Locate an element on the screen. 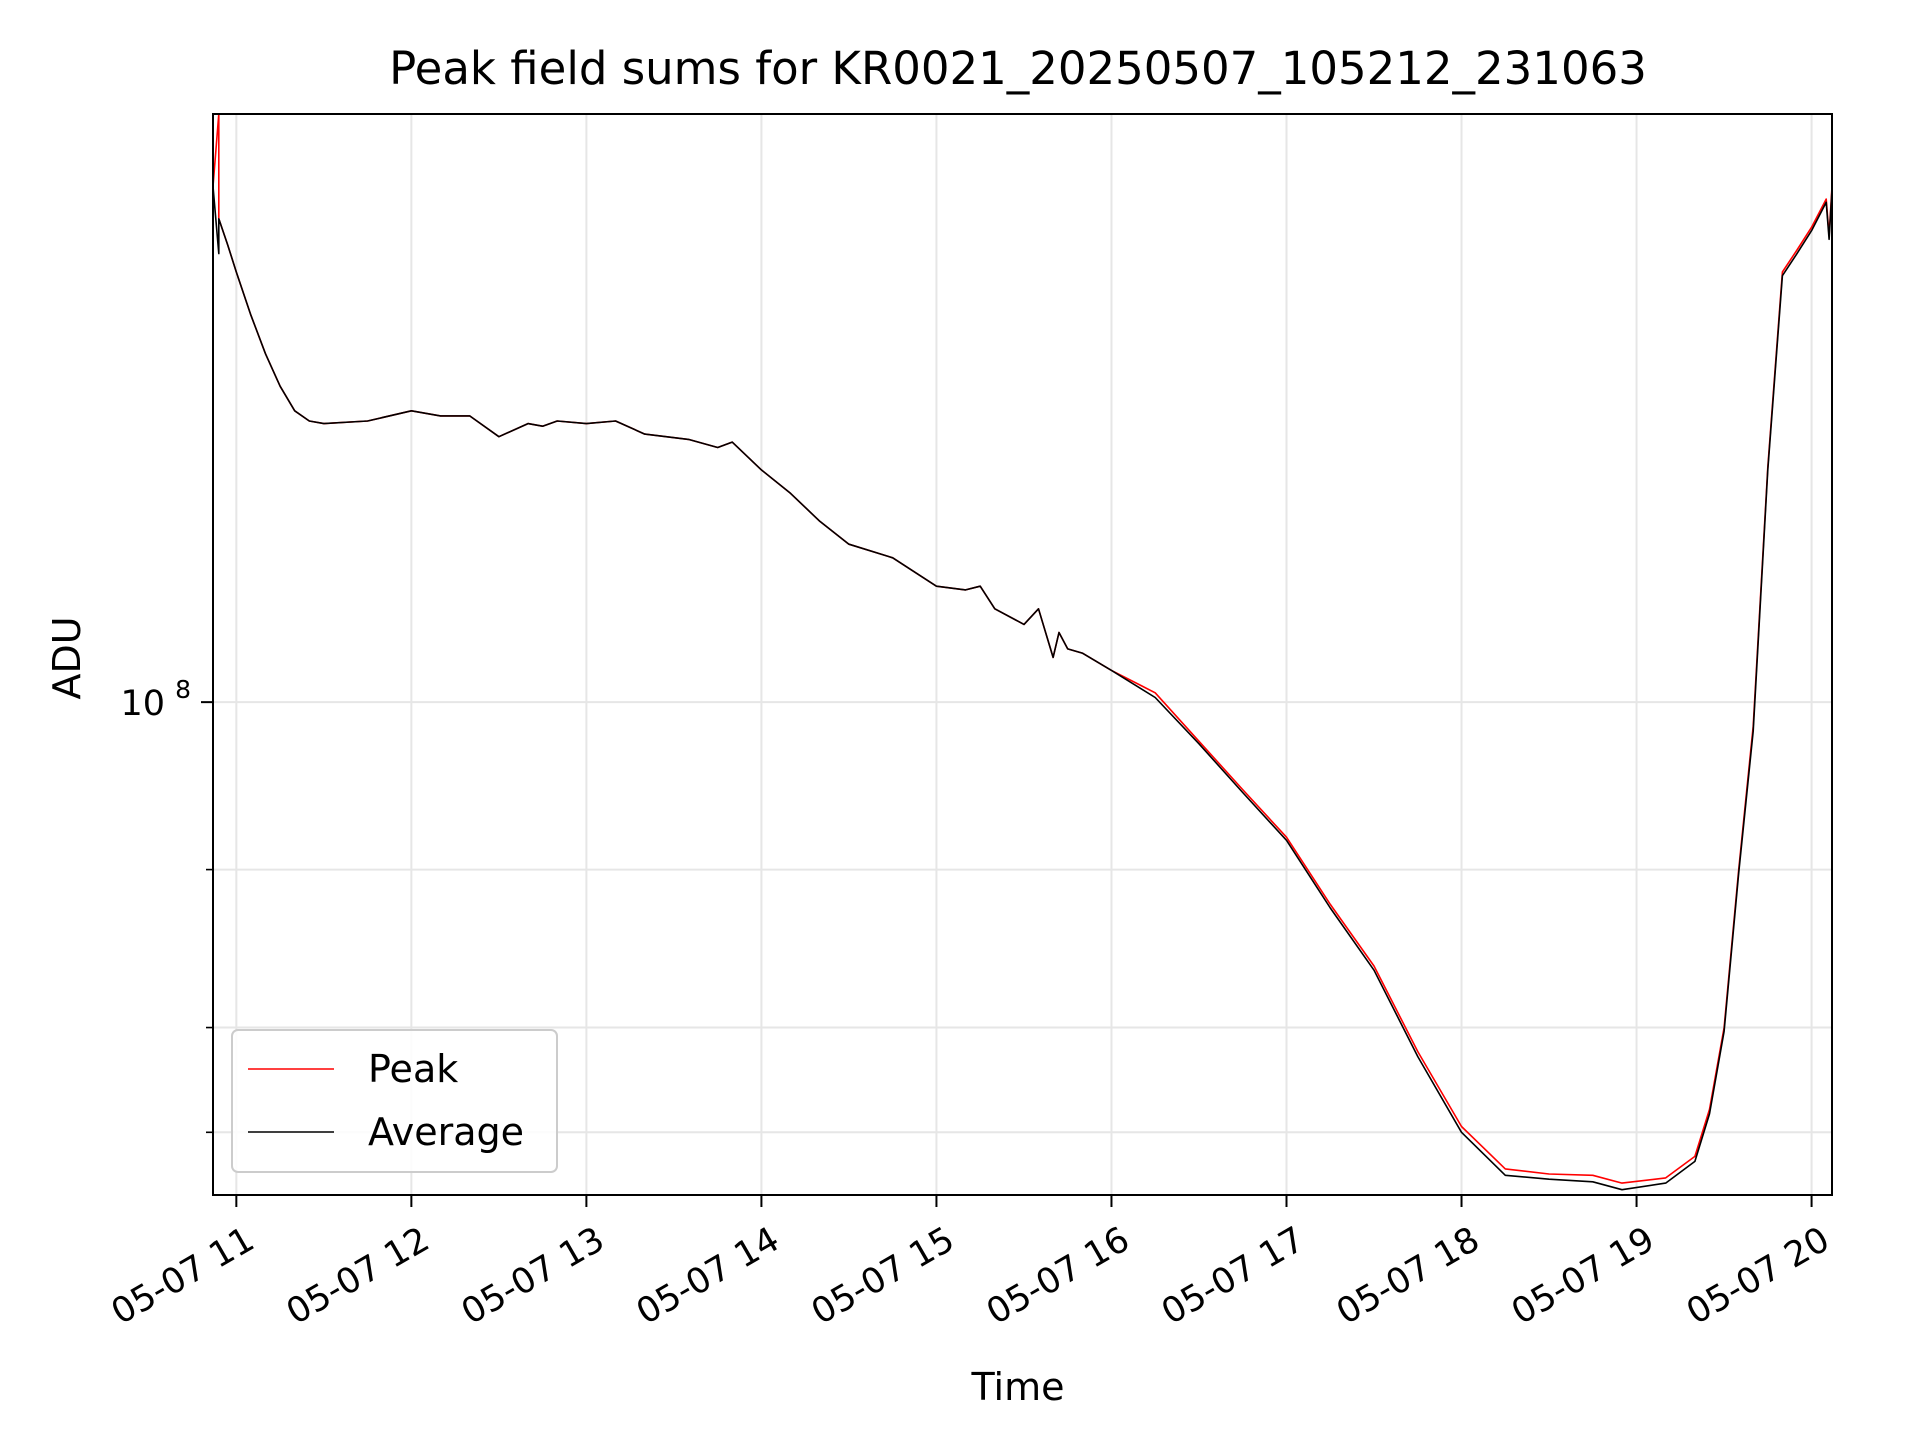 This screenshot has width=1920, height=1440. y-tick-label-exponent: 8 is located at coordinates (183, 689).